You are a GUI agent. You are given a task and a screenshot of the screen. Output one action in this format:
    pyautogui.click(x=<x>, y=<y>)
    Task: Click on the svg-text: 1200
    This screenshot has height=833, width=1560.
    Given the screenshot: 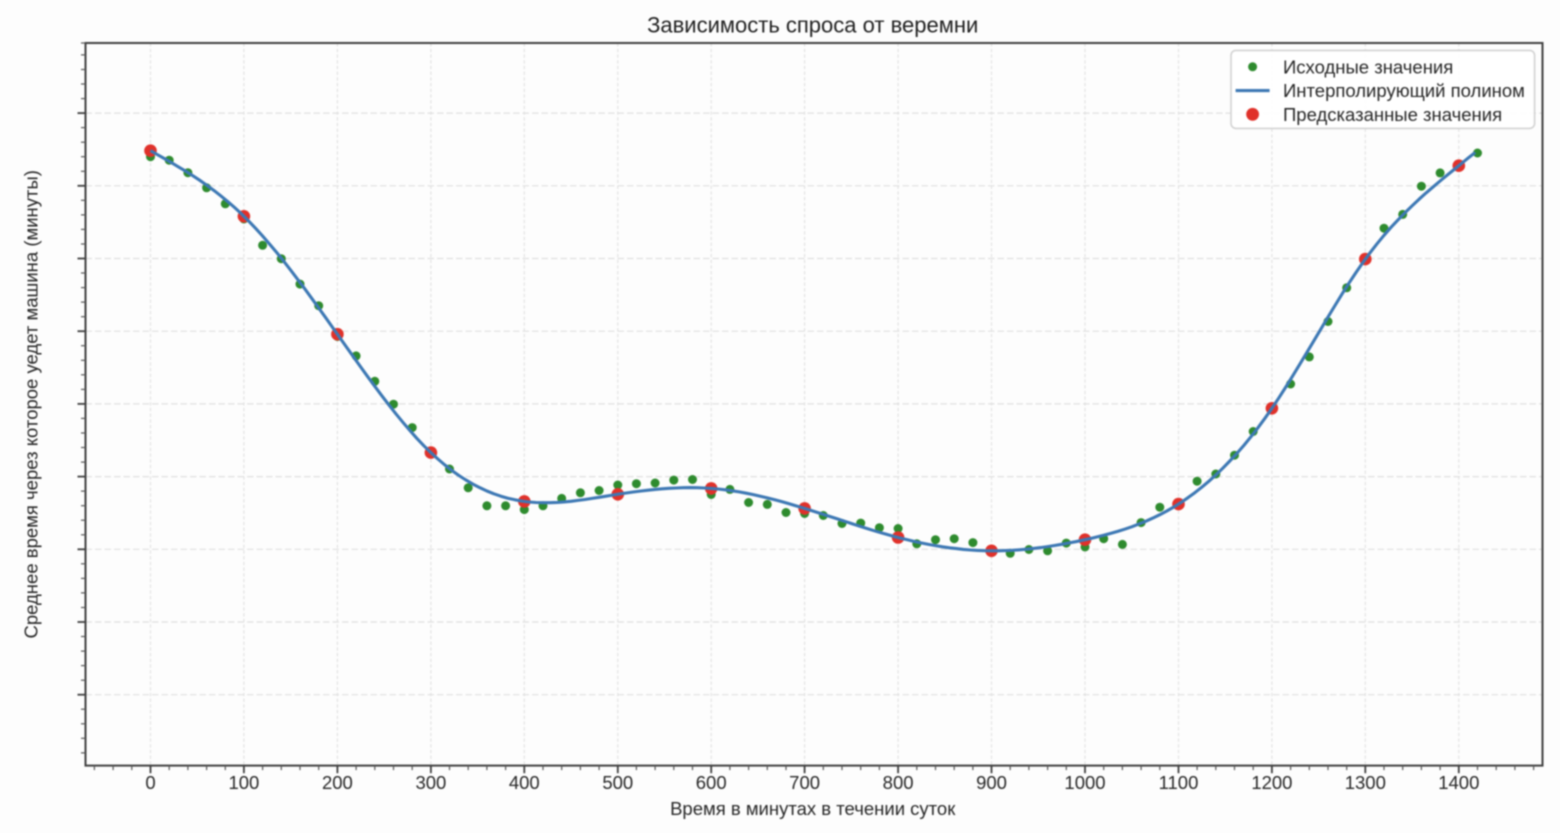 What is the action you would take?
    pyautogui.click(x=1271, y=782)
    